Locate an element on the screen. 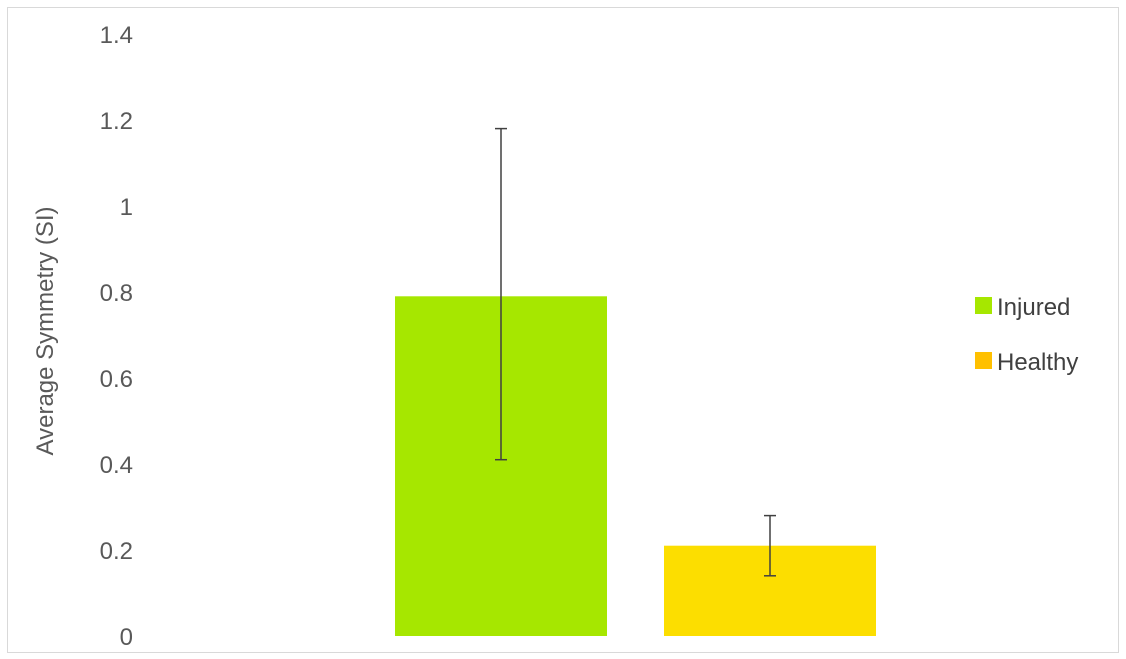 The height and width of the screenshot is (659, 1126). legend-swatch-healthy is located at coordinates (983, 360).